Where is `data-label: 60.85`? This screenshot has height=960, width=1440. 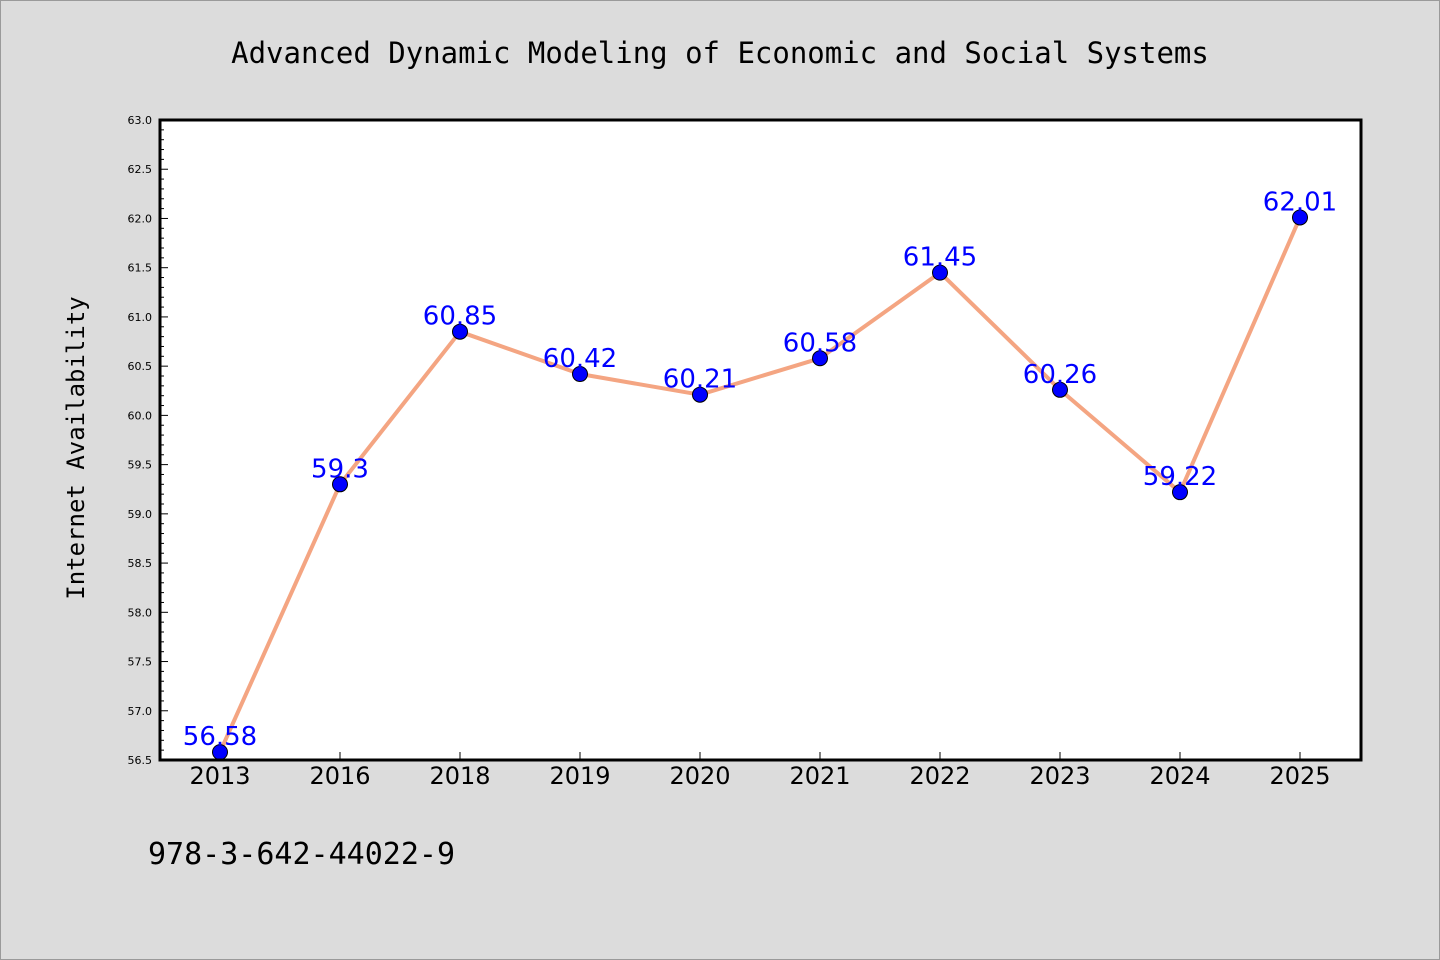 data-label: 60.85 is located at coordinates (460, 317).